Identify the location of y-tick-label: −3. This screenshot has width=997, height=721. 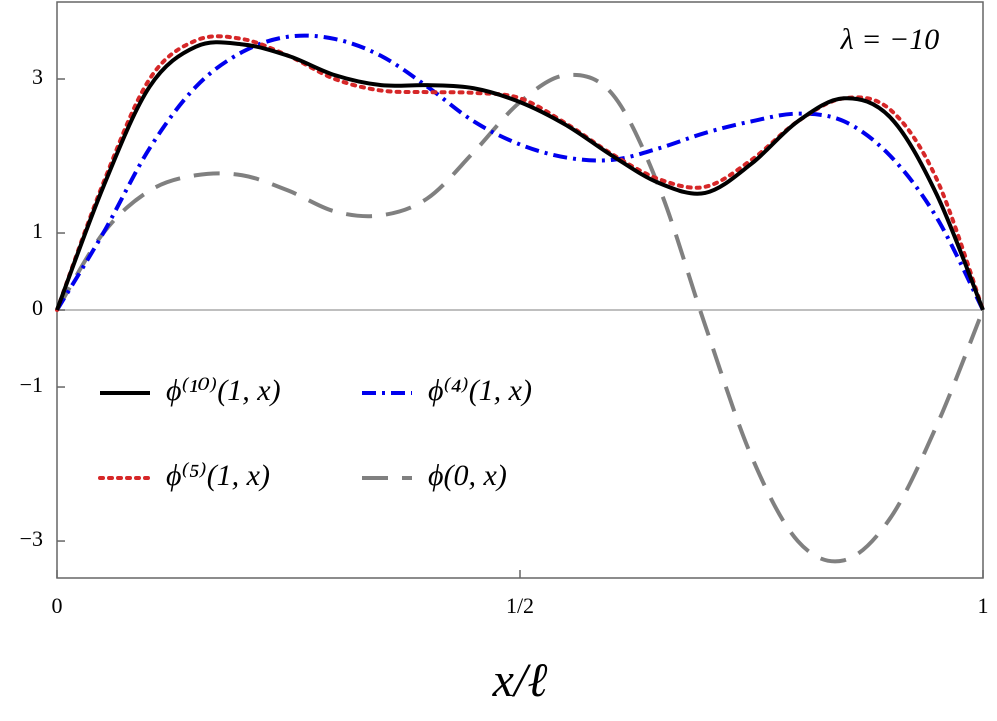
(31, 538).